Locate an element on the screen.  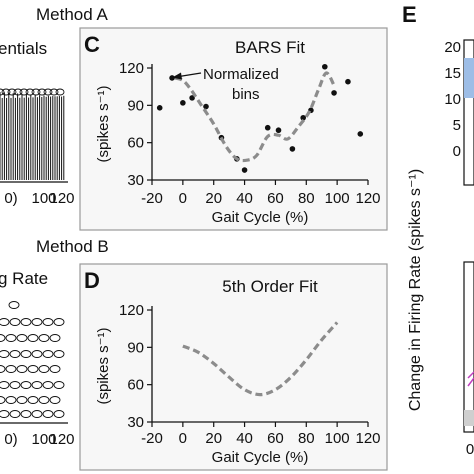
panel-e-tick-0: 0 is located at coordinates (457, 151).